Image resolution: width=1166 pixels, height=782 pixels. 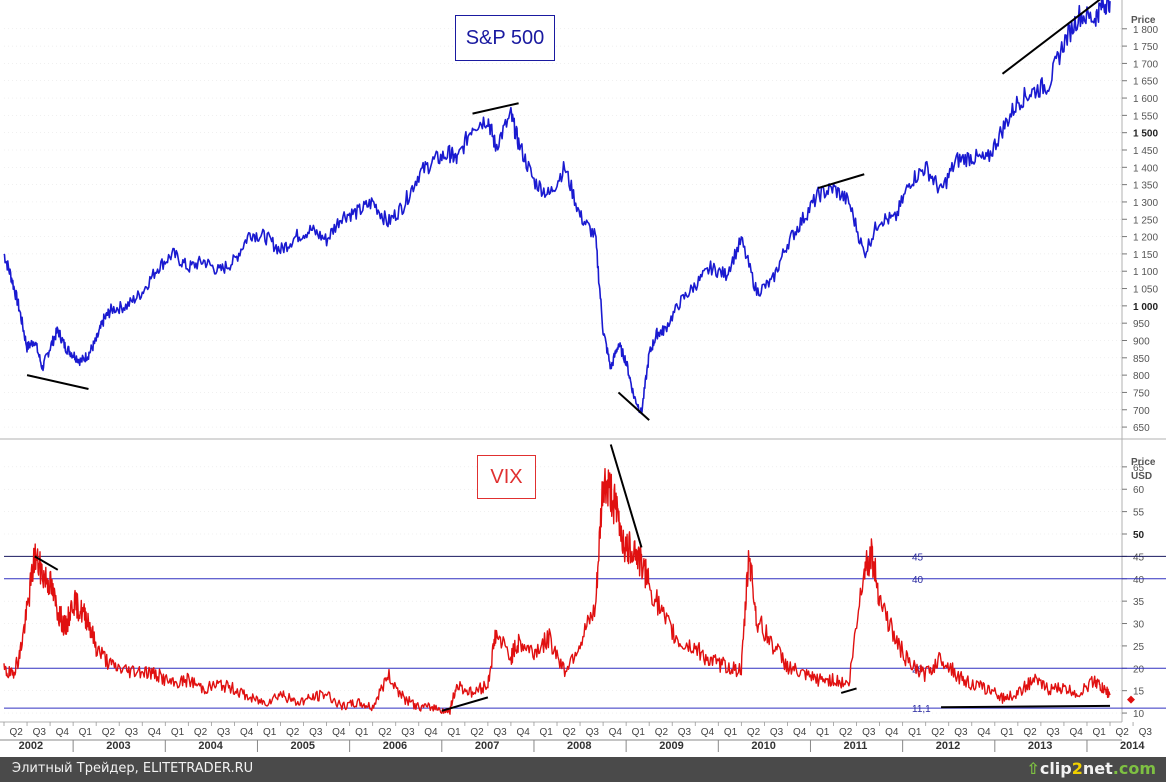 What do you see at coordinates (1143, 20) in the screenshot?
I see `top-axis-title: Price` at bounding box center [1143, 20].